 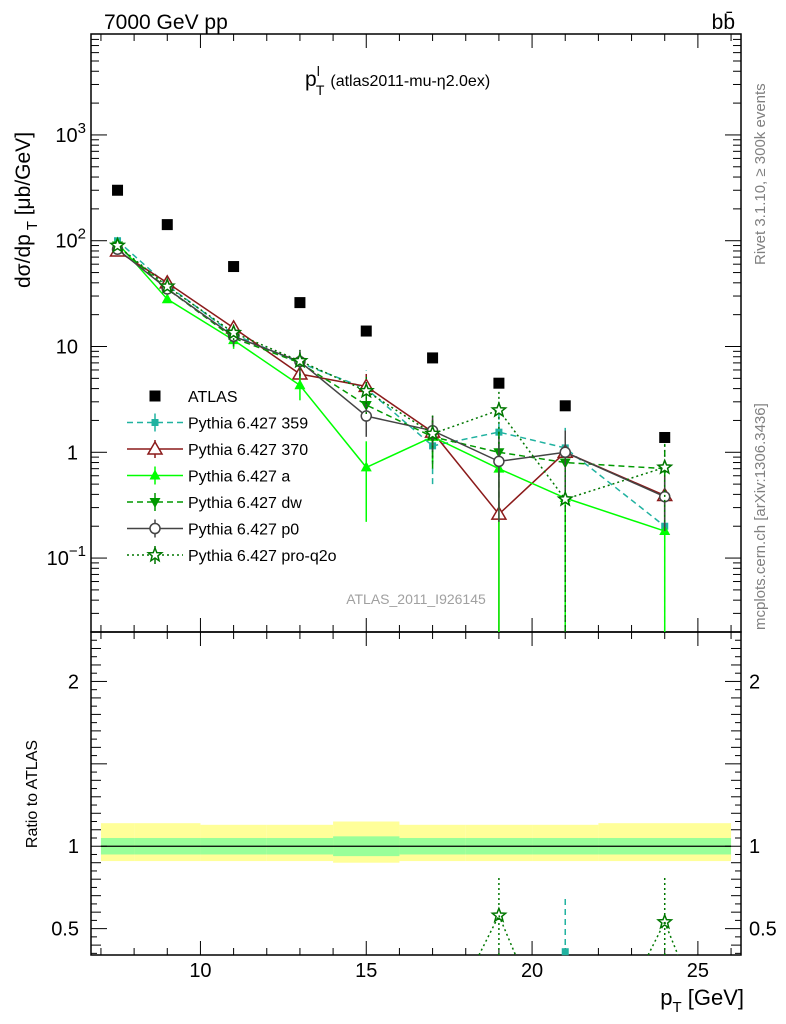 What do you see at coordinates (213, 397) in the screenshot?
I see `legend-label: ATLAS` at bounding box center [213, 397].